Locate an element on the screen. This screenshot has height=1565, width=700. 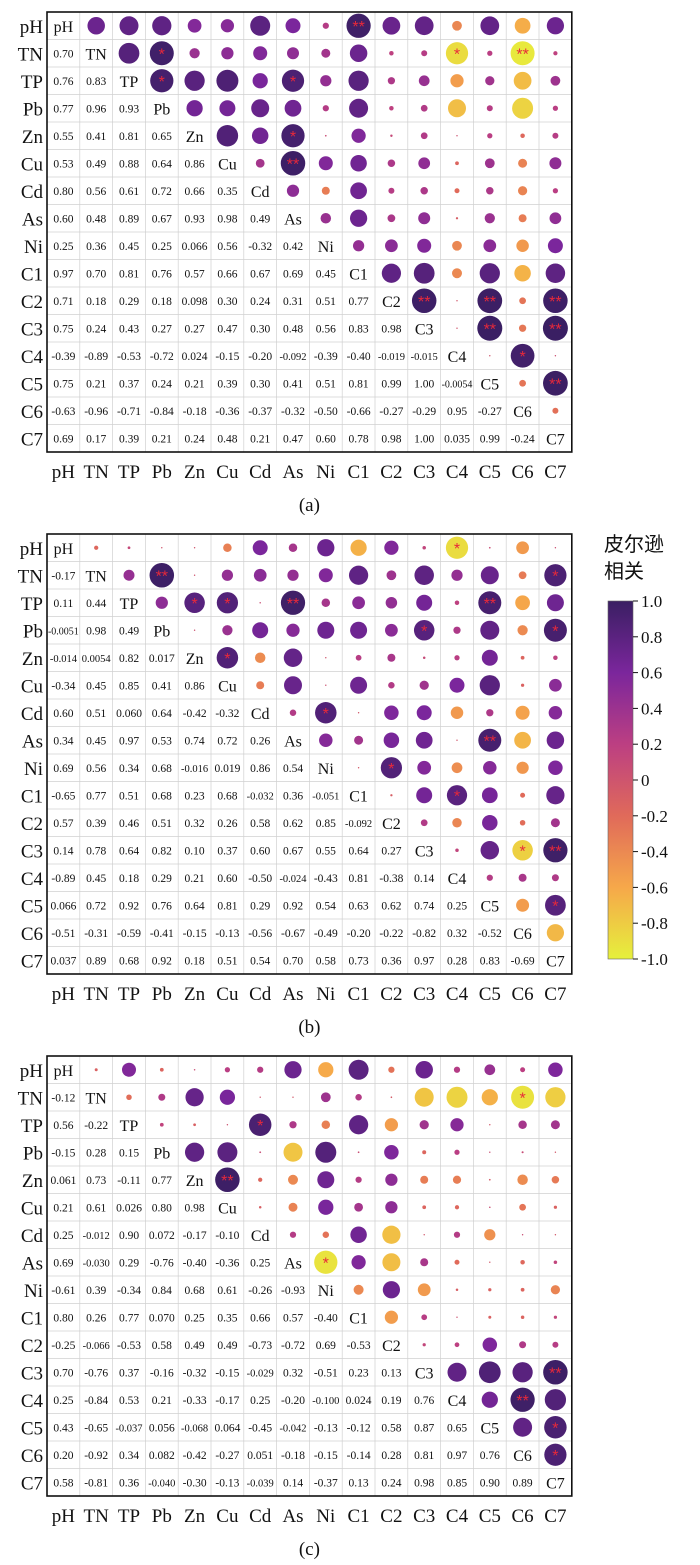
y-tick-label: C4 is located at coordinates (32, 879).